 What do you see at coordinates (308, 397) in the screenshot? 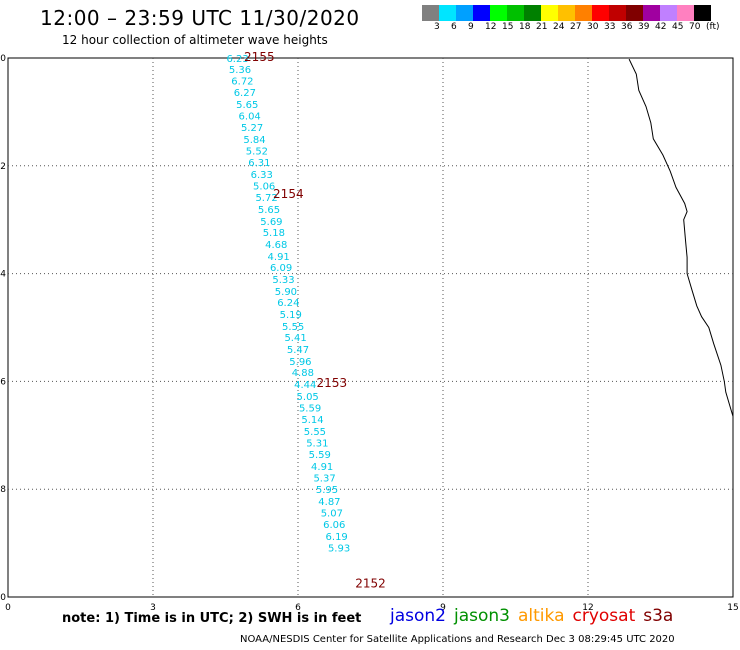
I see `wave-height-value: 5.05` at bounding box center [308, 397].